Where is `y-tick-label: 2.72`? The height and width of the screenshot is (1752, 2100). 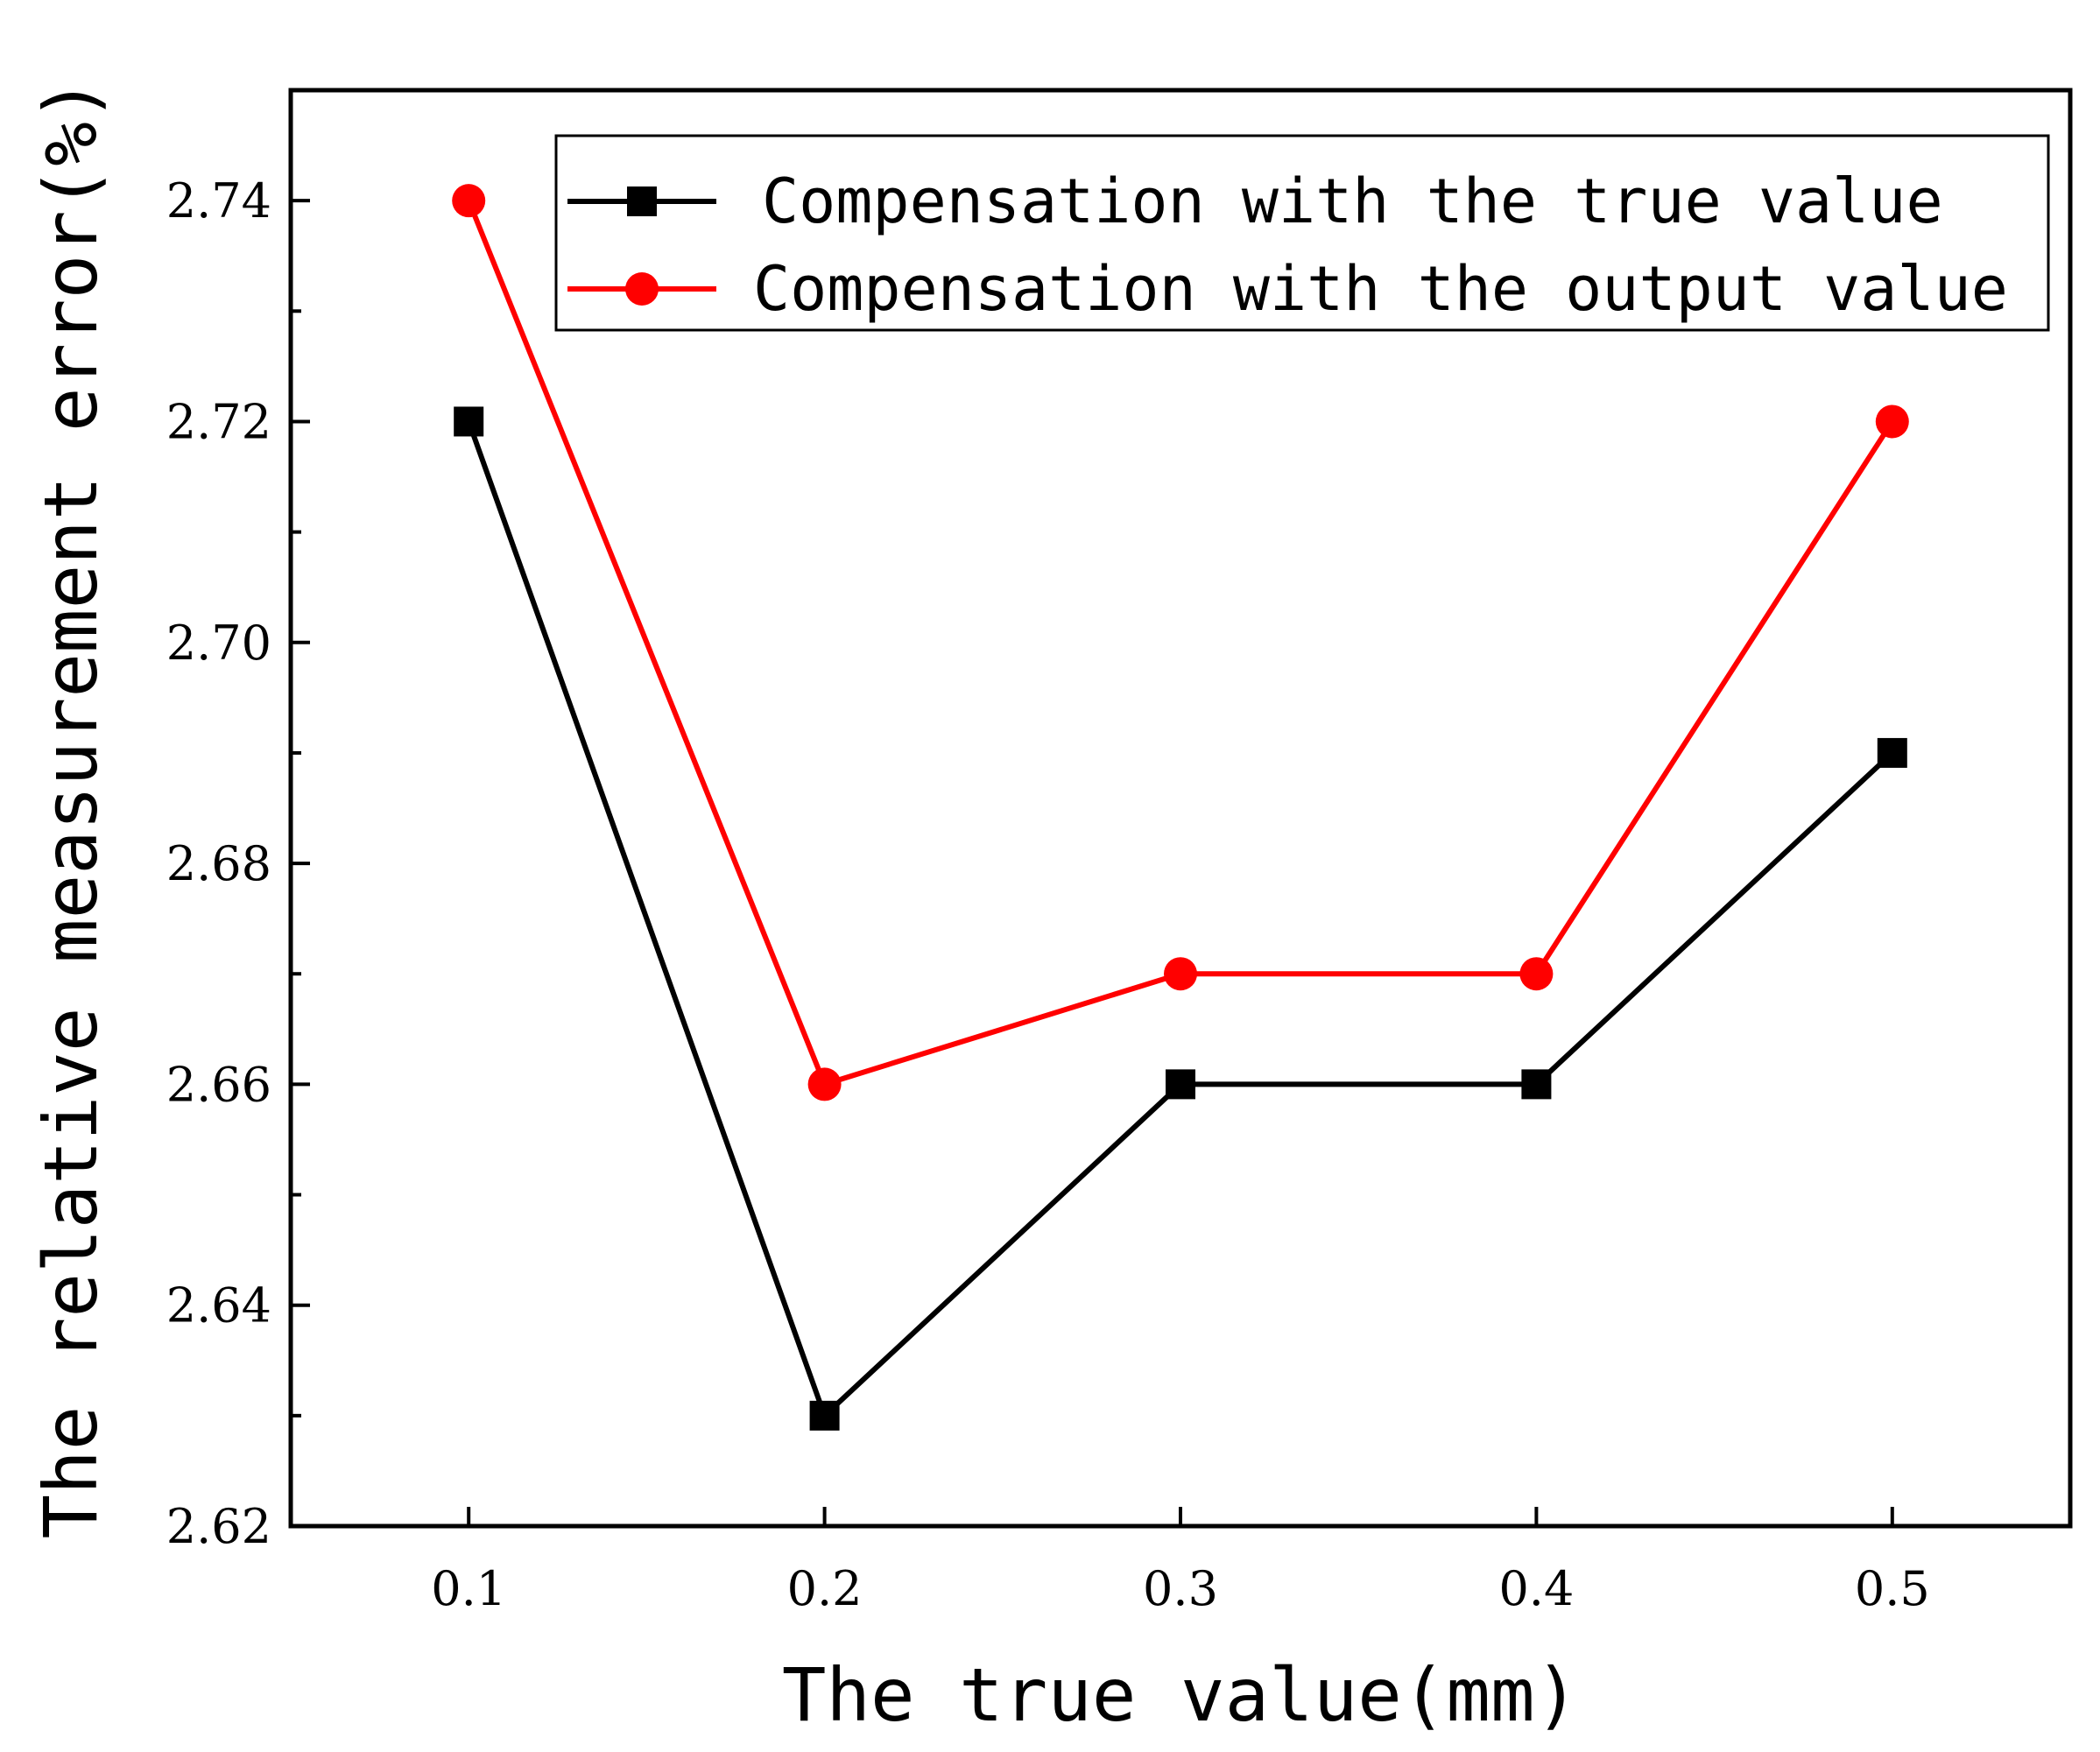 y-tick-label: 2.72 is located at coordinates (218, 421).